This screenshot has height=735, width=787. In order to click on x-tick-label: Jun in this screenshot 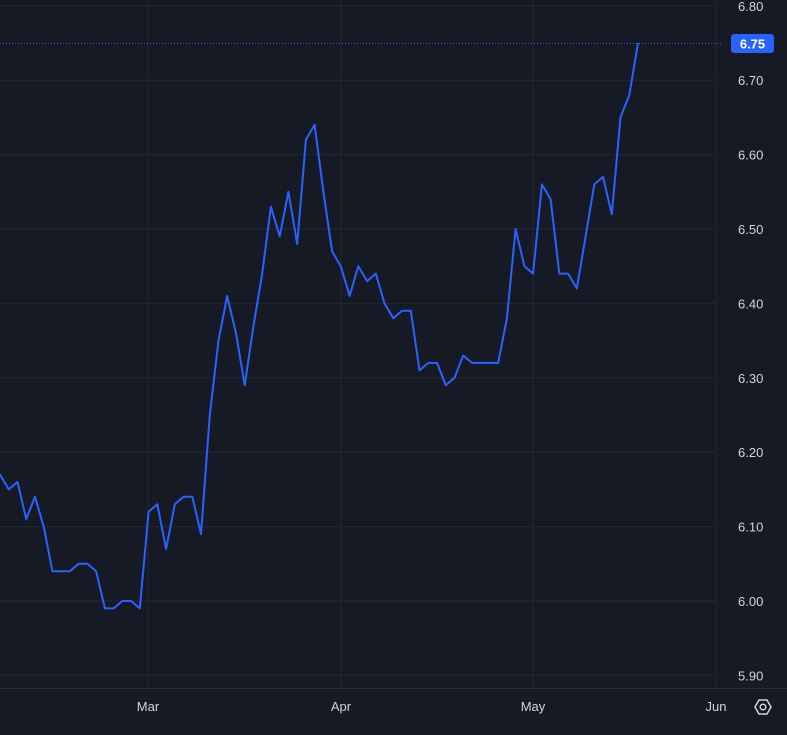, I will do `click(716, 706)`.